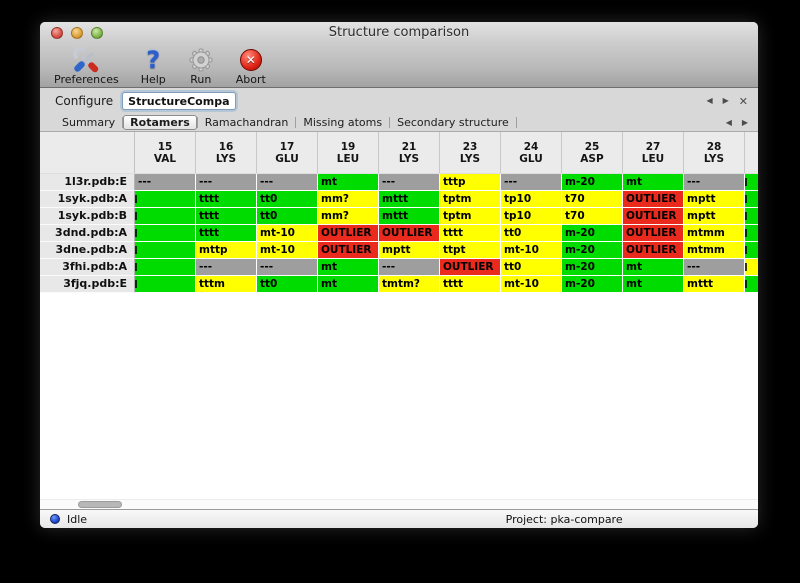 The height and width of the screenshot is (583, 800). What do you see at coordinates (87, 233) in the screenshot?
I see `row-label: 3dnd.pdb:A` at bounding box center [87, 233].